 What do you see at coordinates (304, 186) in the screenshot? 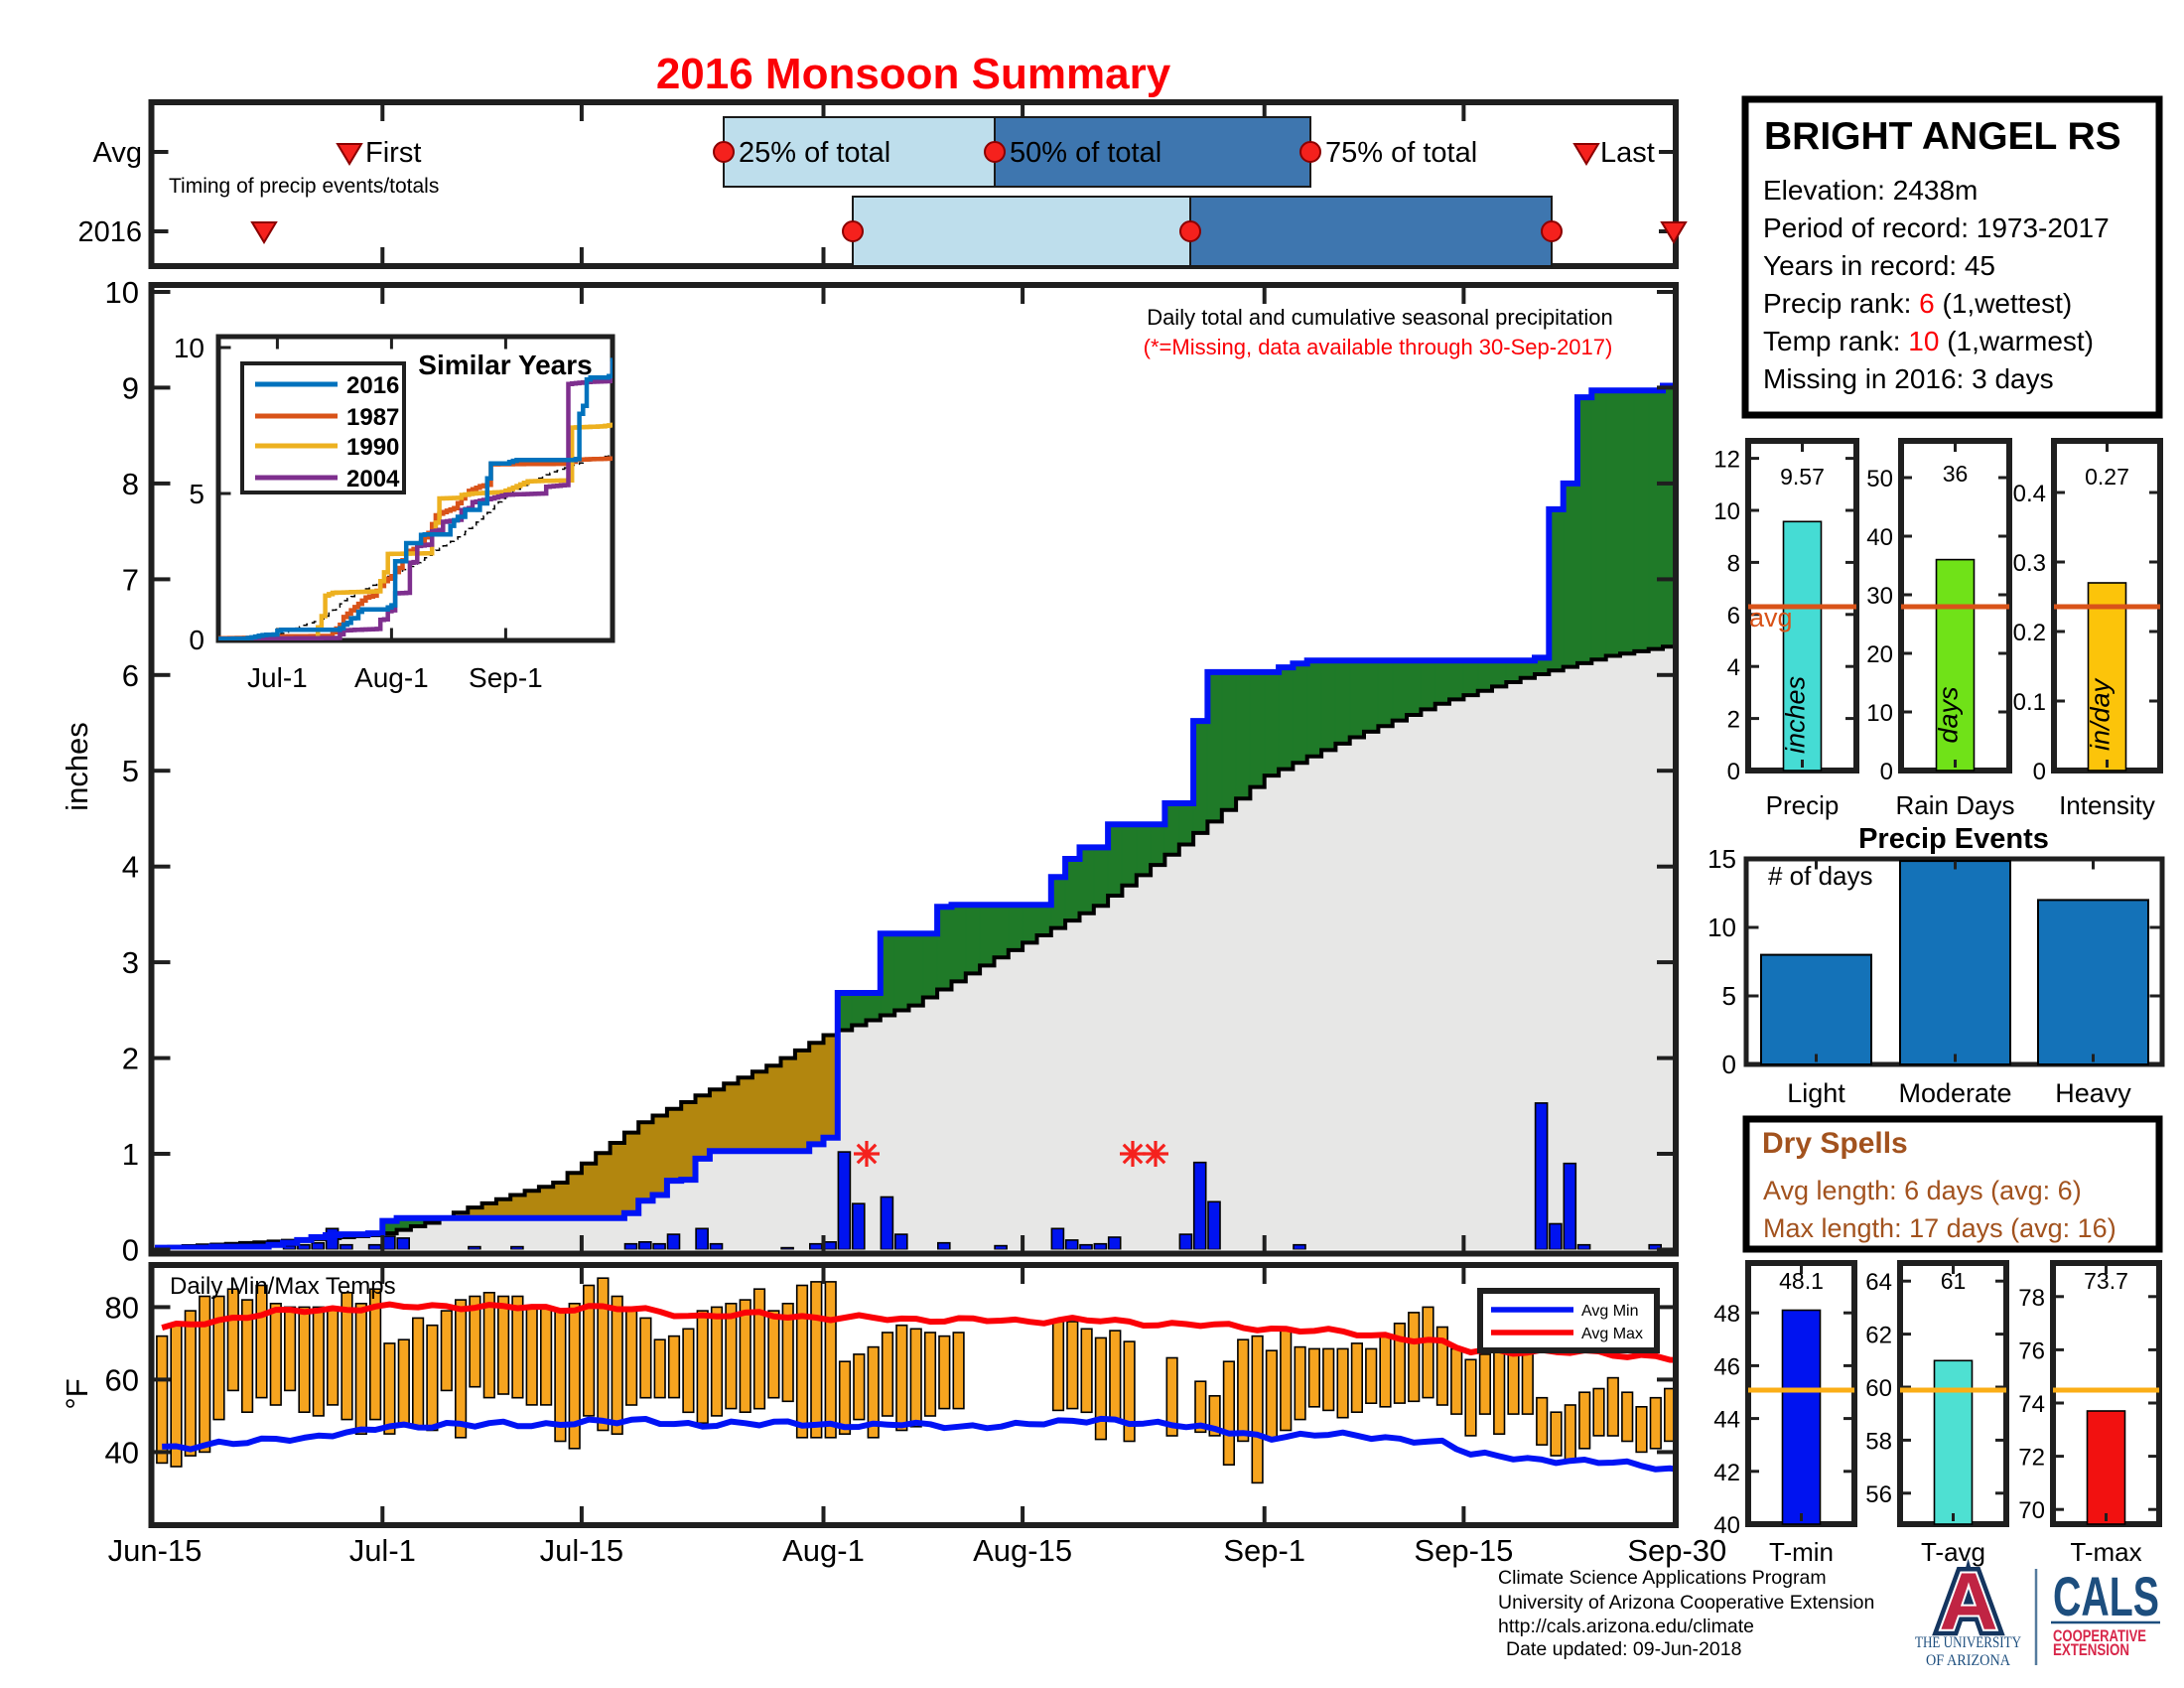
I see `svg-text: Timing of precip events/totals` at bounding box center [304, 186].